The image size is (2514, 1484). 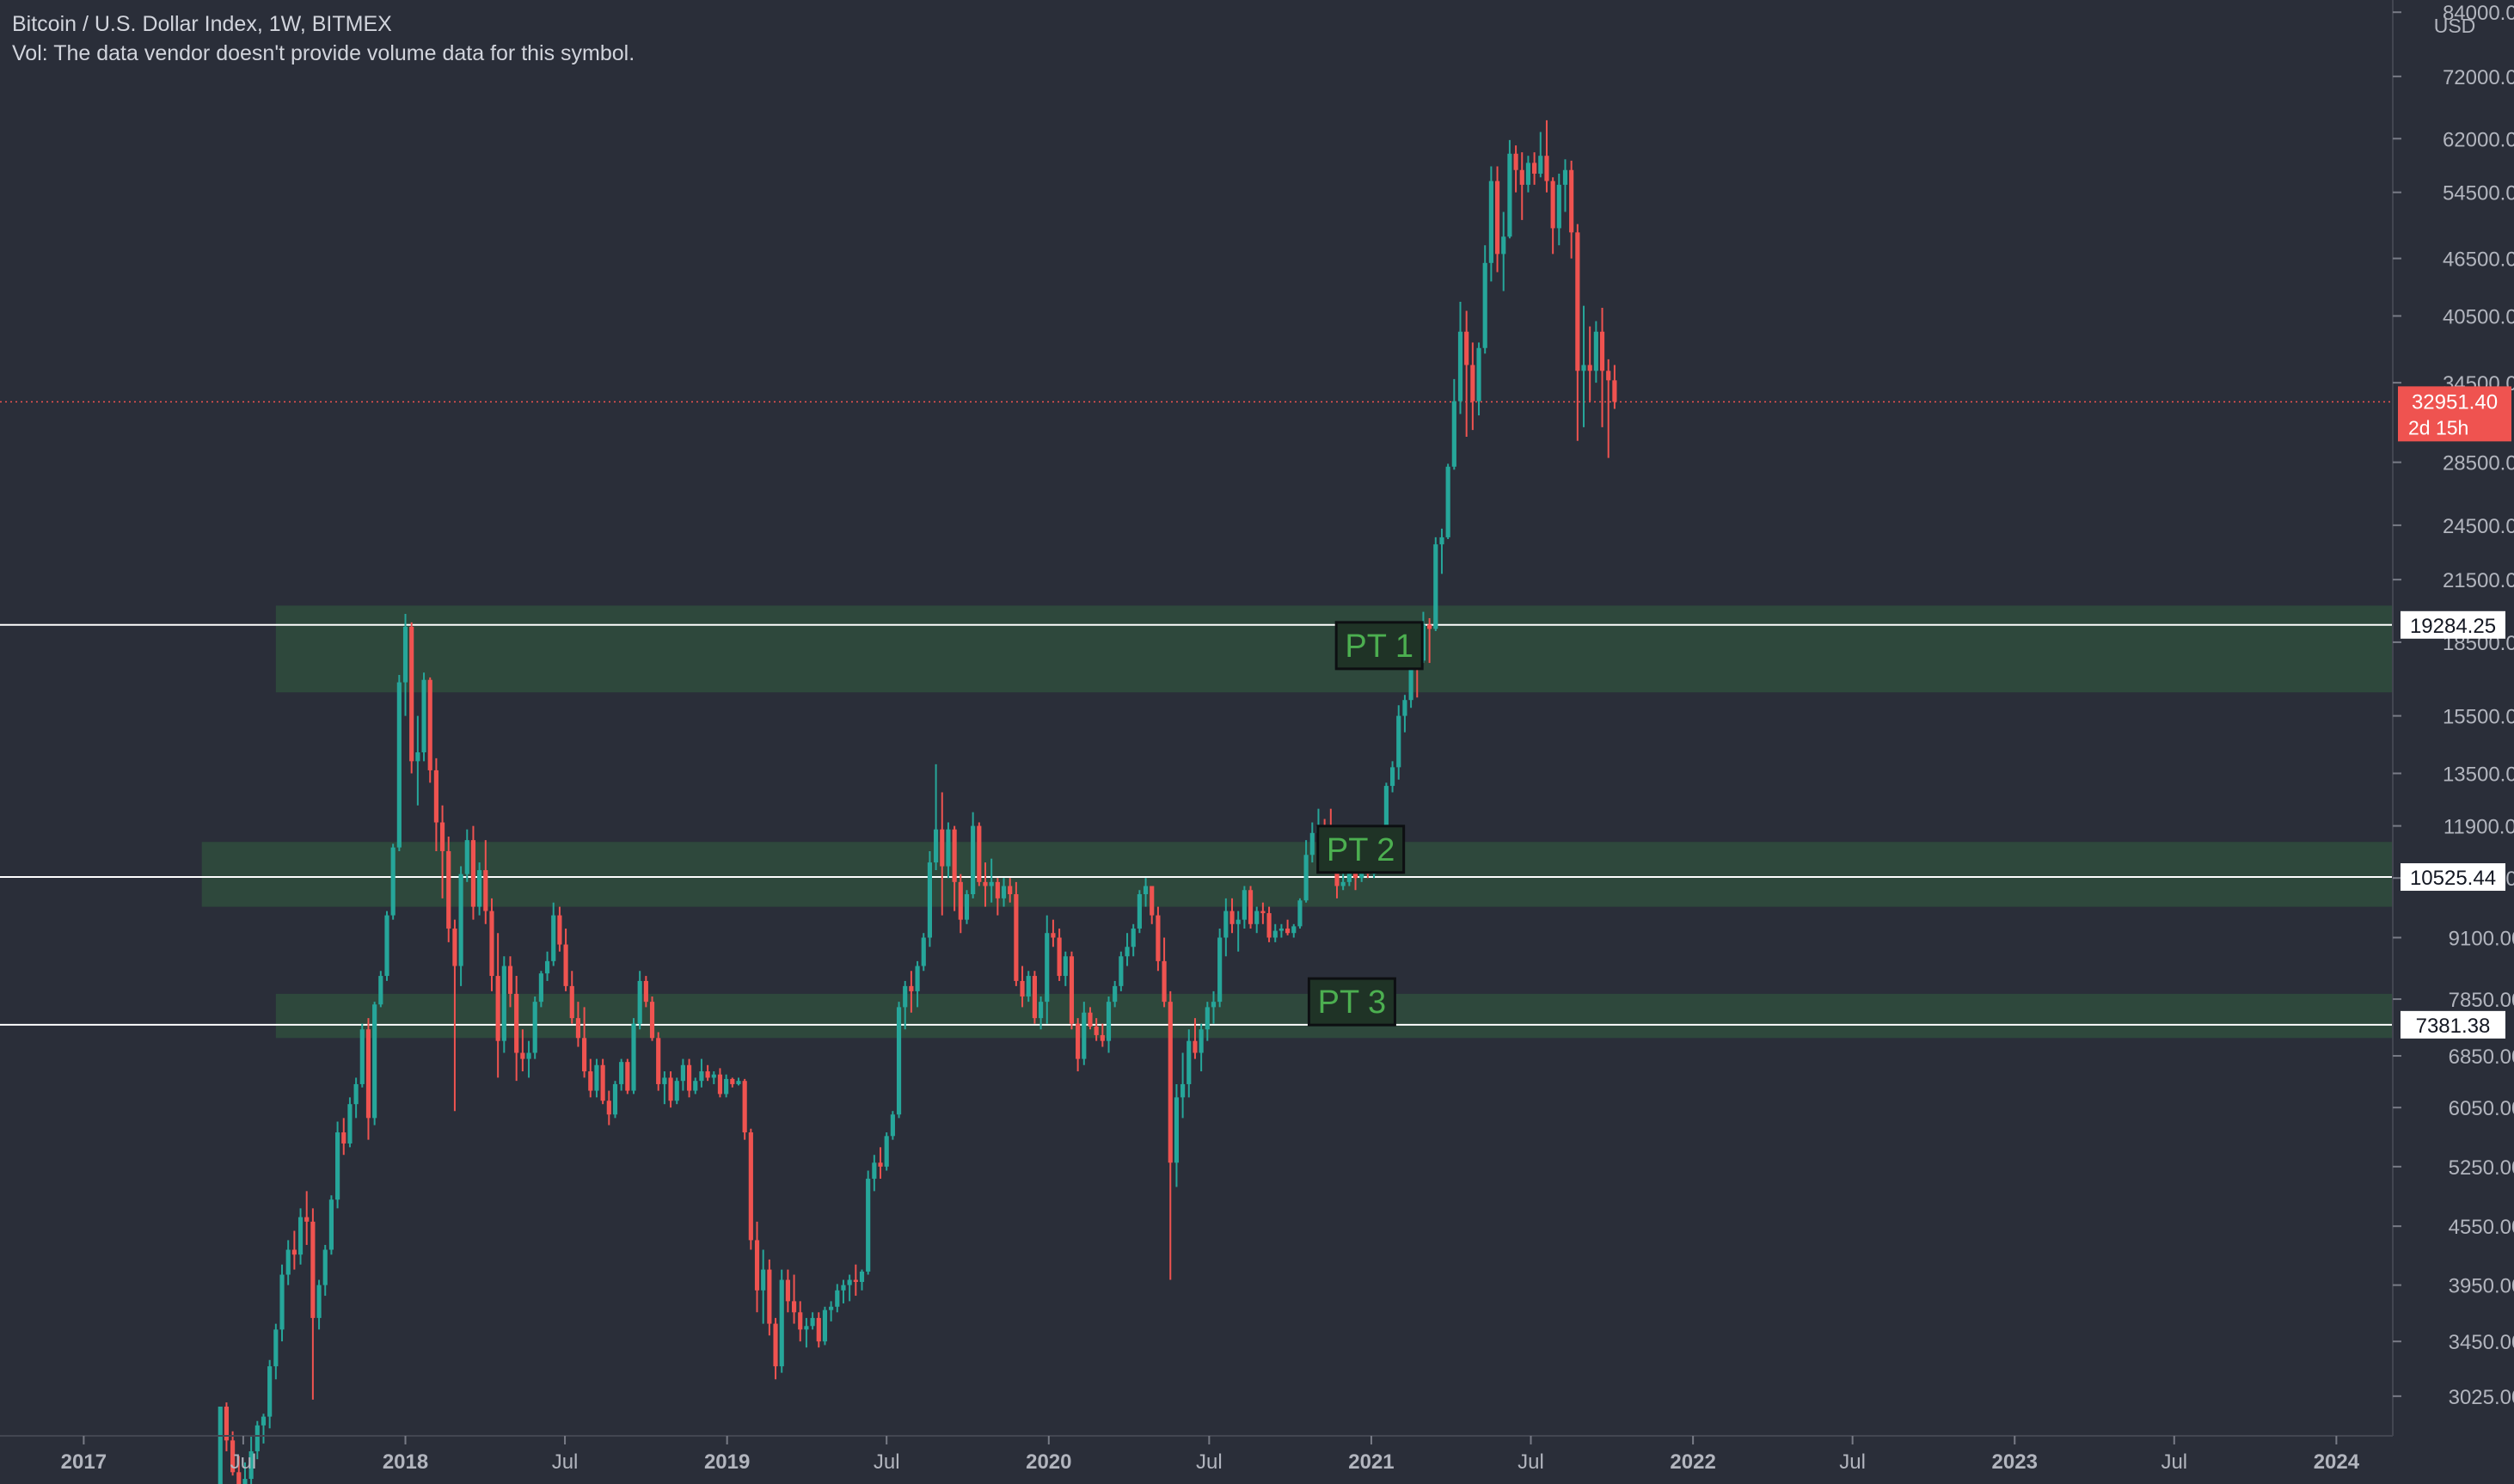 I want to click on zone-pt1, so click(x=1334, y=649).